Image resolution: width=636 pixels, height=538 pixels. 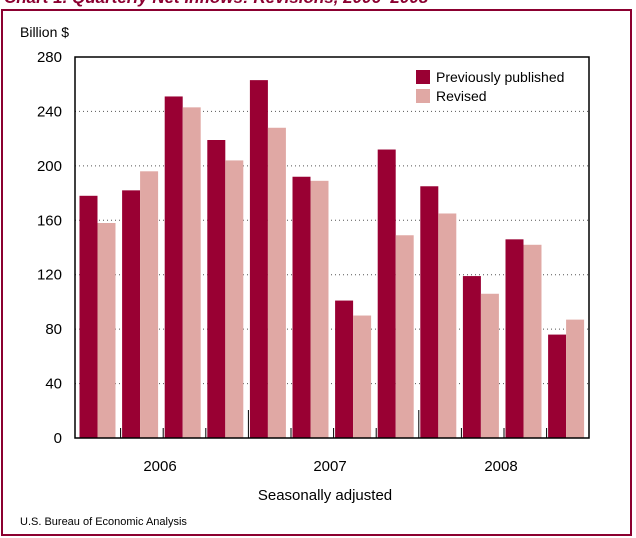 I want to click on y-tick-label: 80, so click(x=53, y=329).